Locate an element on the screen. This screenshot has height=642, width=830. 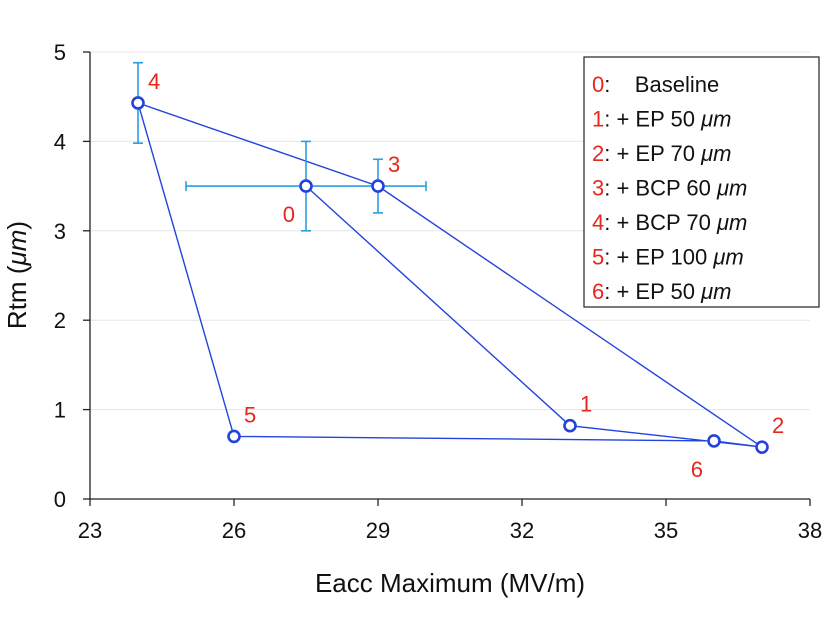
y-axis-title-unit: μm is located at coordinates (17, 248).